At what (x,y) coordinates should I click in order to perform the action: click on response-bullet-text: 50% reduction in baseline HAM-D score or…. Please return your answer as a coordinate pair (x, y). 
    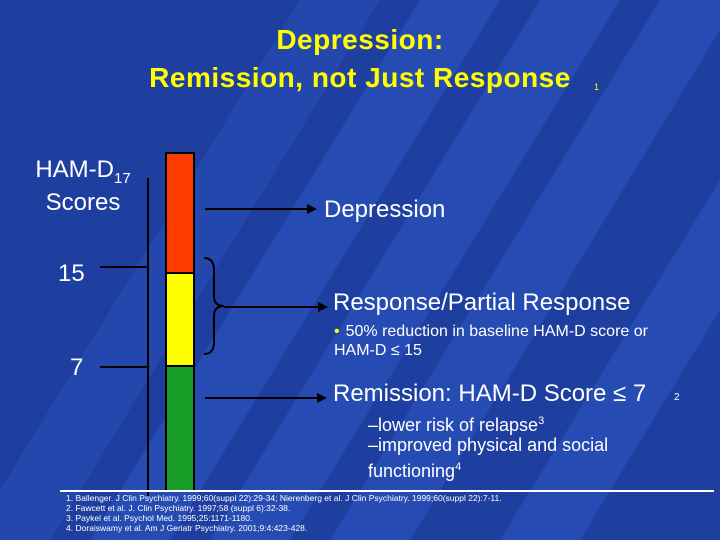
    Looking at the image, I should click on (491, 341).